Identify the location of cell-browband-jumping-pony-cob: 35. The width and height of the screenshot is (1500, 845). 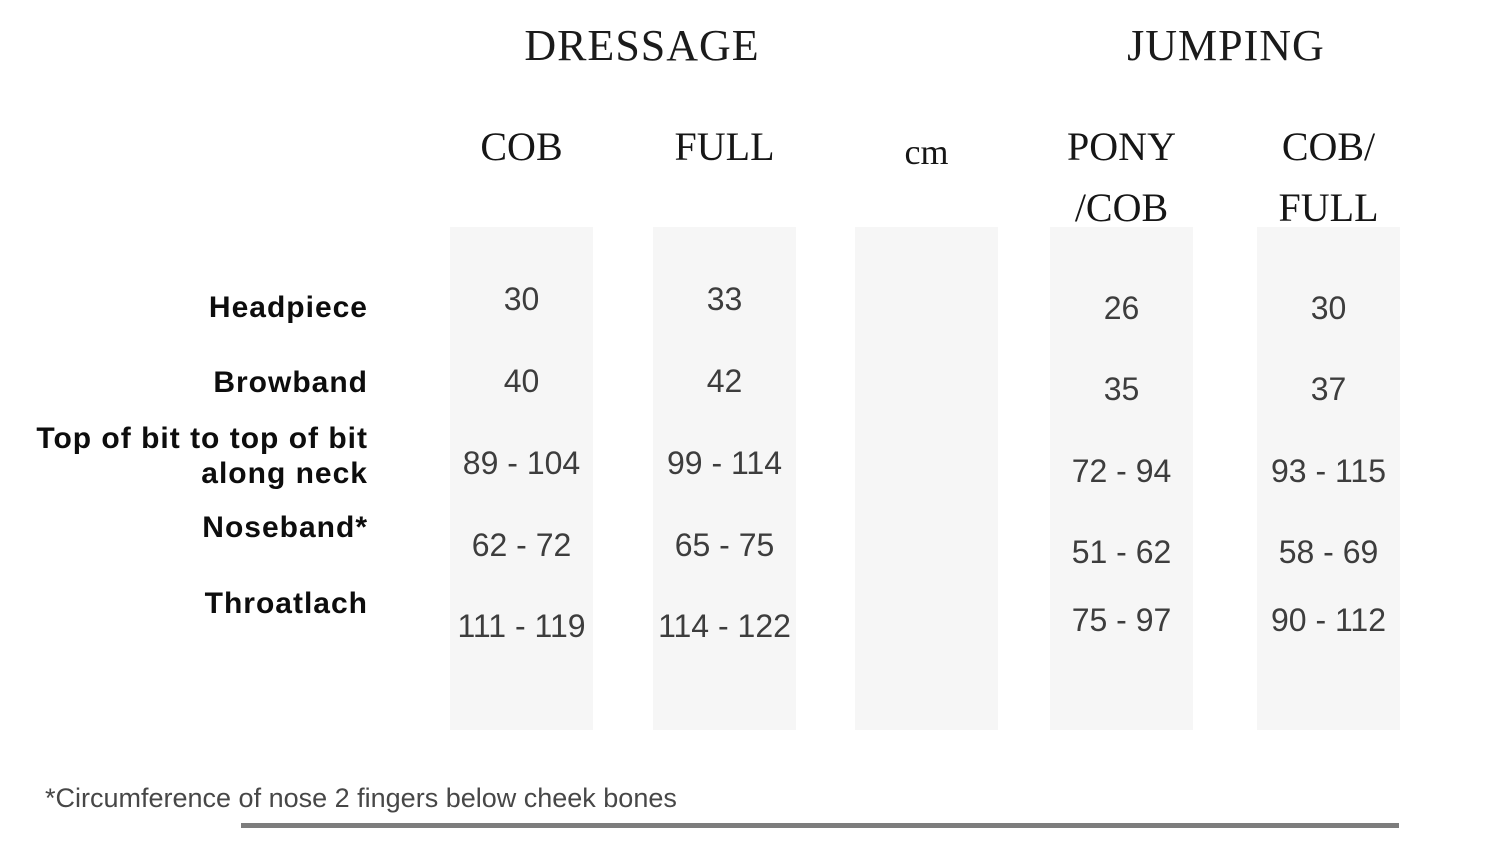
(1121, 389).